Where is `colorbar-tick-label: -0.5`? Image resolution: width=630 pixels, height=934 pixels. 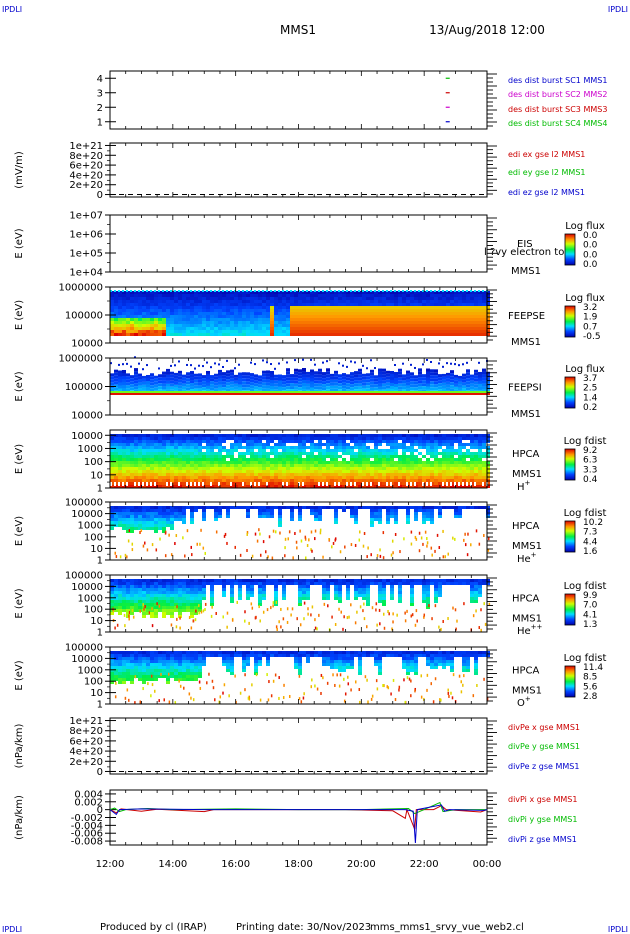
colorbar-tick-label: -0.5 is located at coordinates (592, 337).